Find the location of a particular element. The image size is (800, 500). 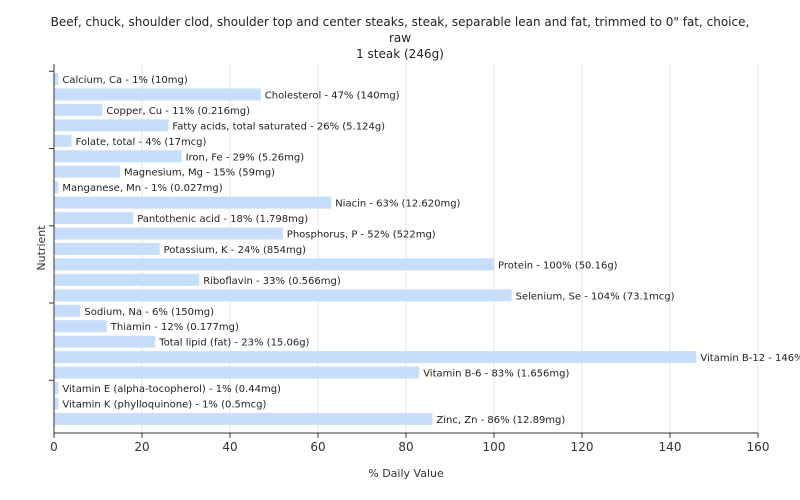

bar-label: Pantothenic acid - 18% (1.798mg) is located at coordinates (222, 219).